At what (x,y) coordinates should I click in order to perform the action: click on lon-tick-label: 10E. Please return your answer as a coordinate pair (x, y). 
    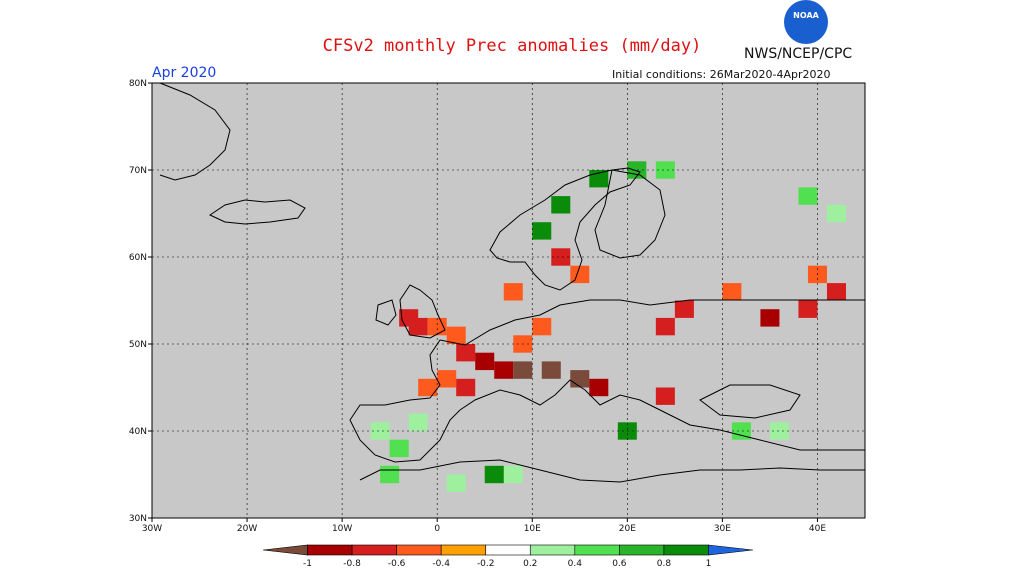
    Looking at the image, I should click on (532, 529).